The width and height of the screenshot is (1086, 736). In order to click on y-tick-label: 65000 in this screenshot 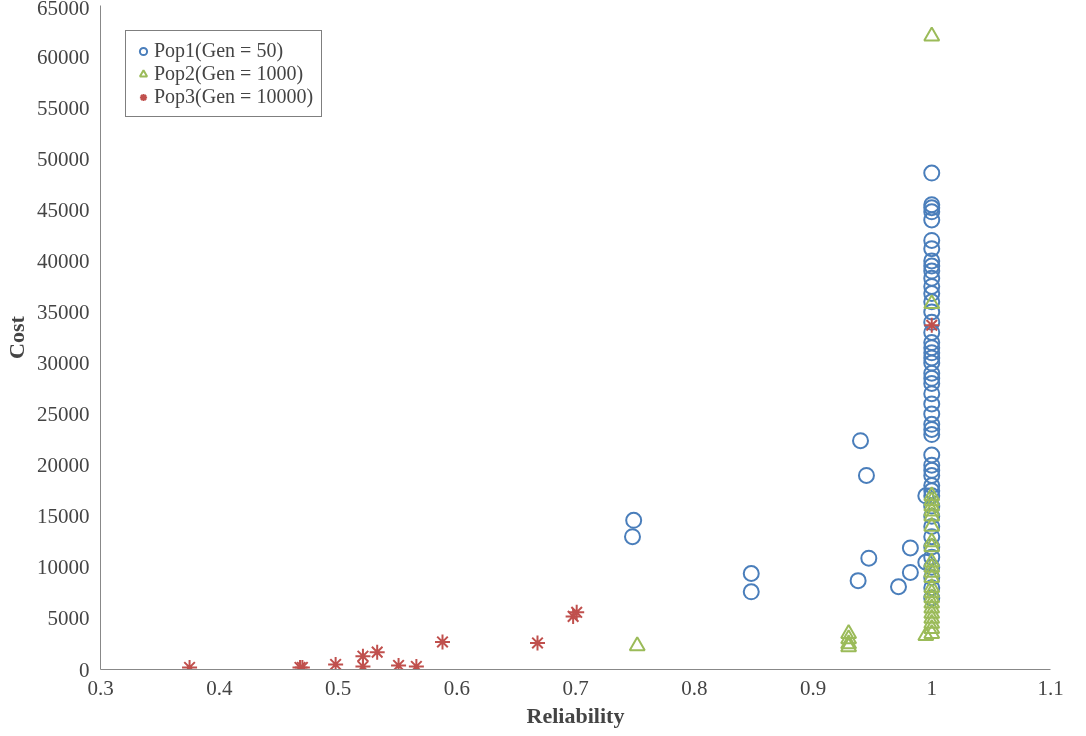, I will do `click(63, 10)`.